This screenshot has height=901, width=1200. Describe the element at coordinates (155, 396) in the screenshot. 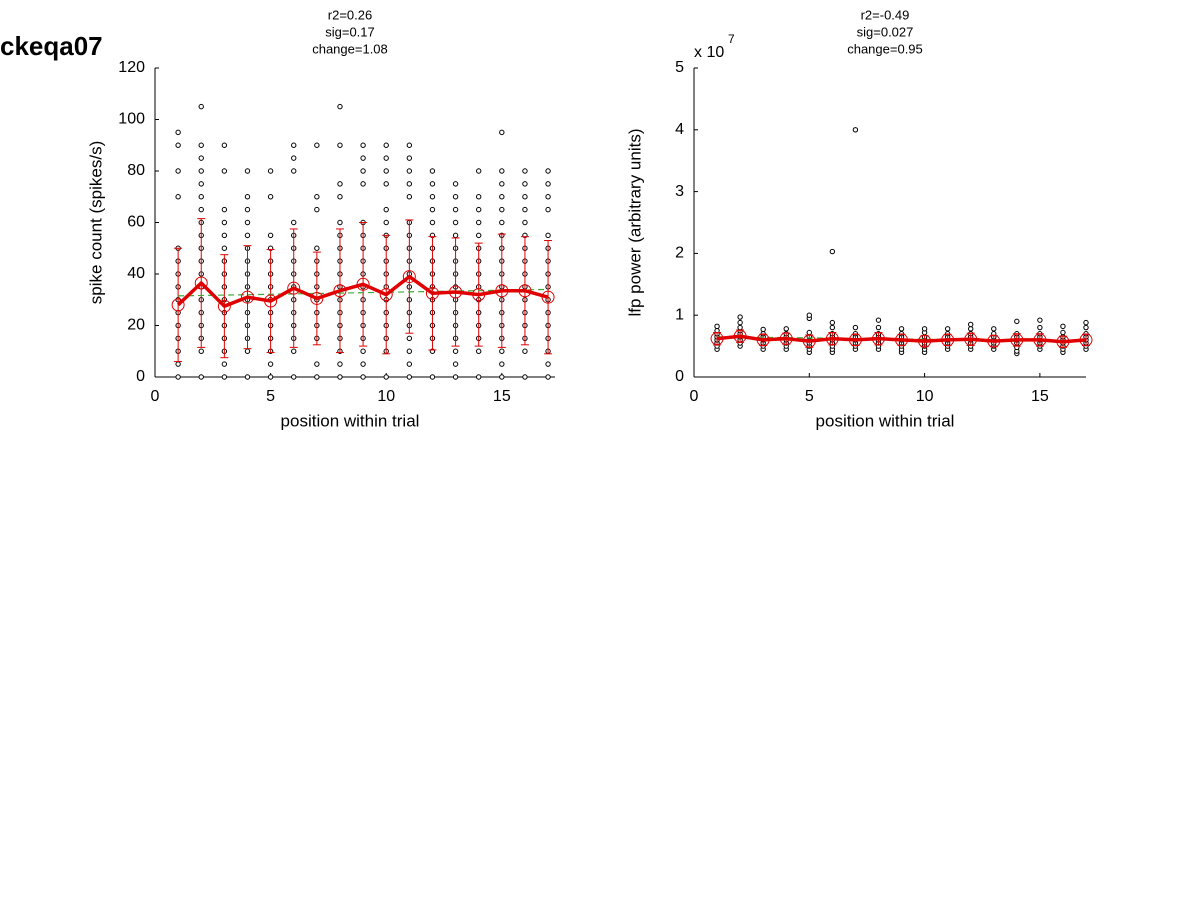

I see `x-tick-label: 0` at that location.